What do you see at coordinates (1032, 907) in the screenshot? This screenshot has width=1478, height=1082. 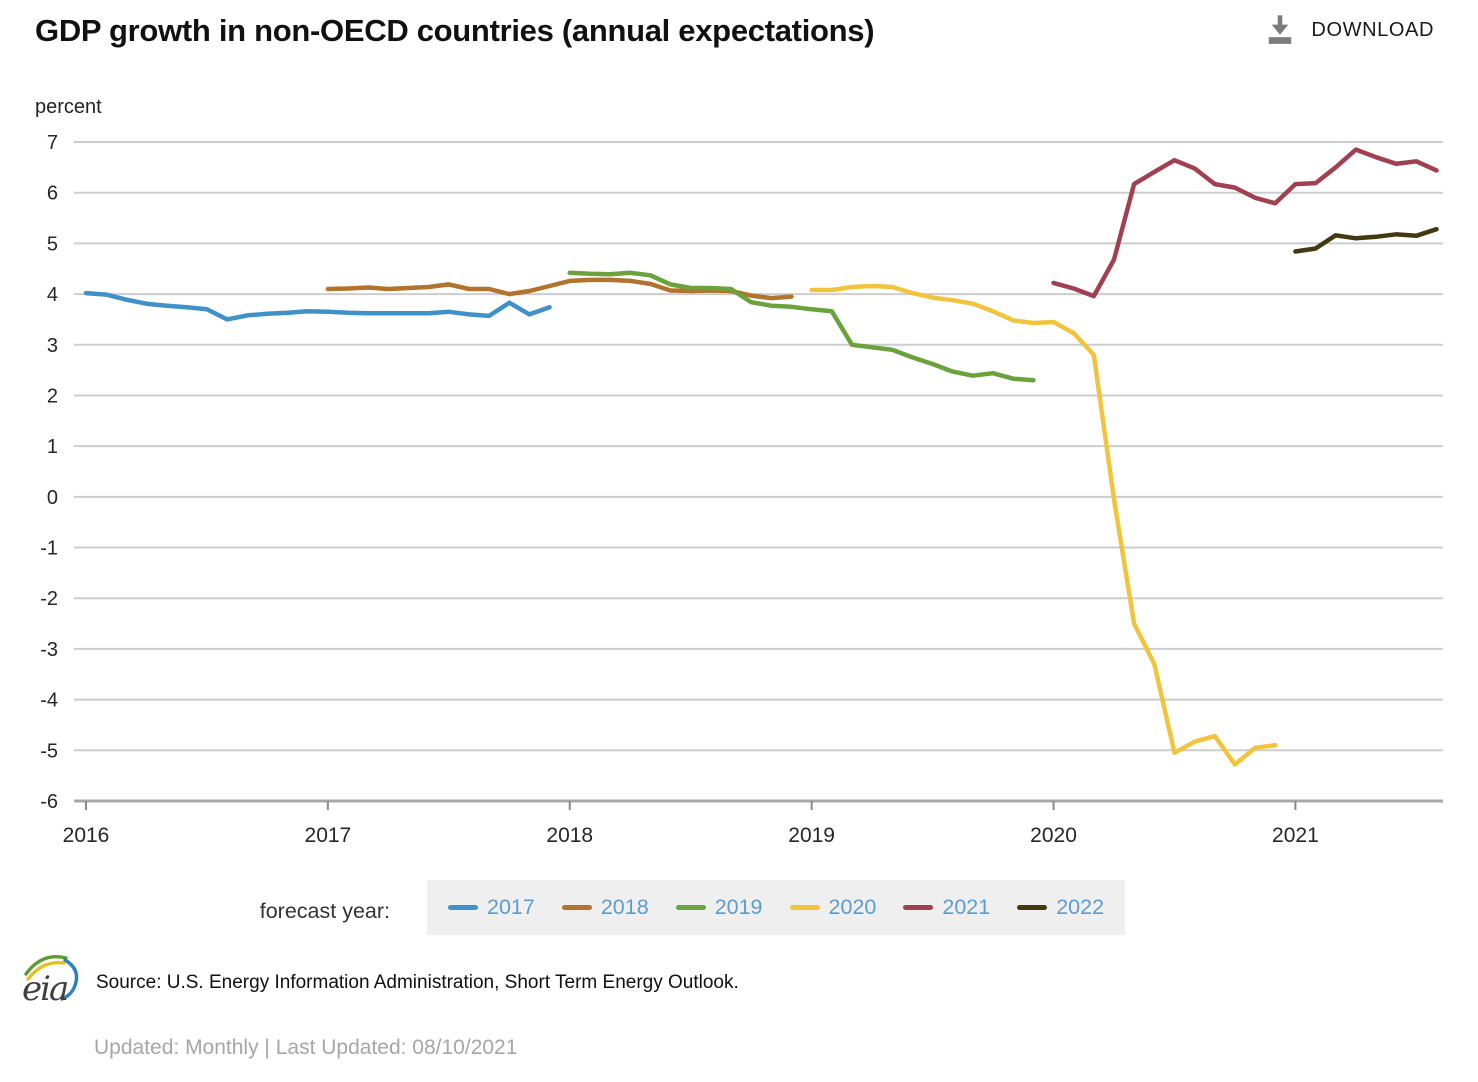 I see `legend-swatch-2022` at bounding box center [1032, 907].